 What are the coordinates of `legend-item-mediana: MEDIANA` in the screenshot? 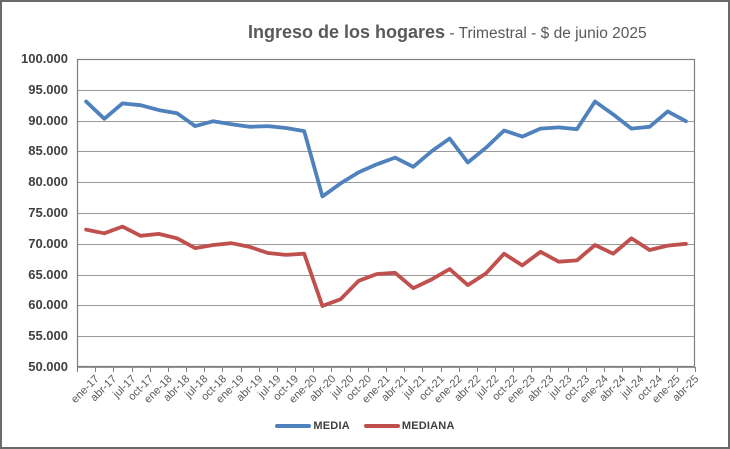 It's located at (409, 426).